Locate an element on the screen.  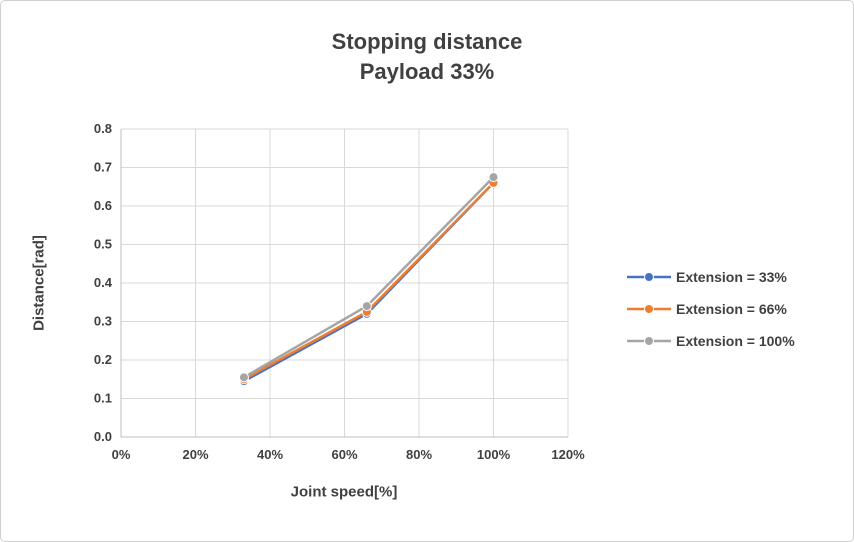
x-tick-label: 80% is located at coordinates (419, 454).